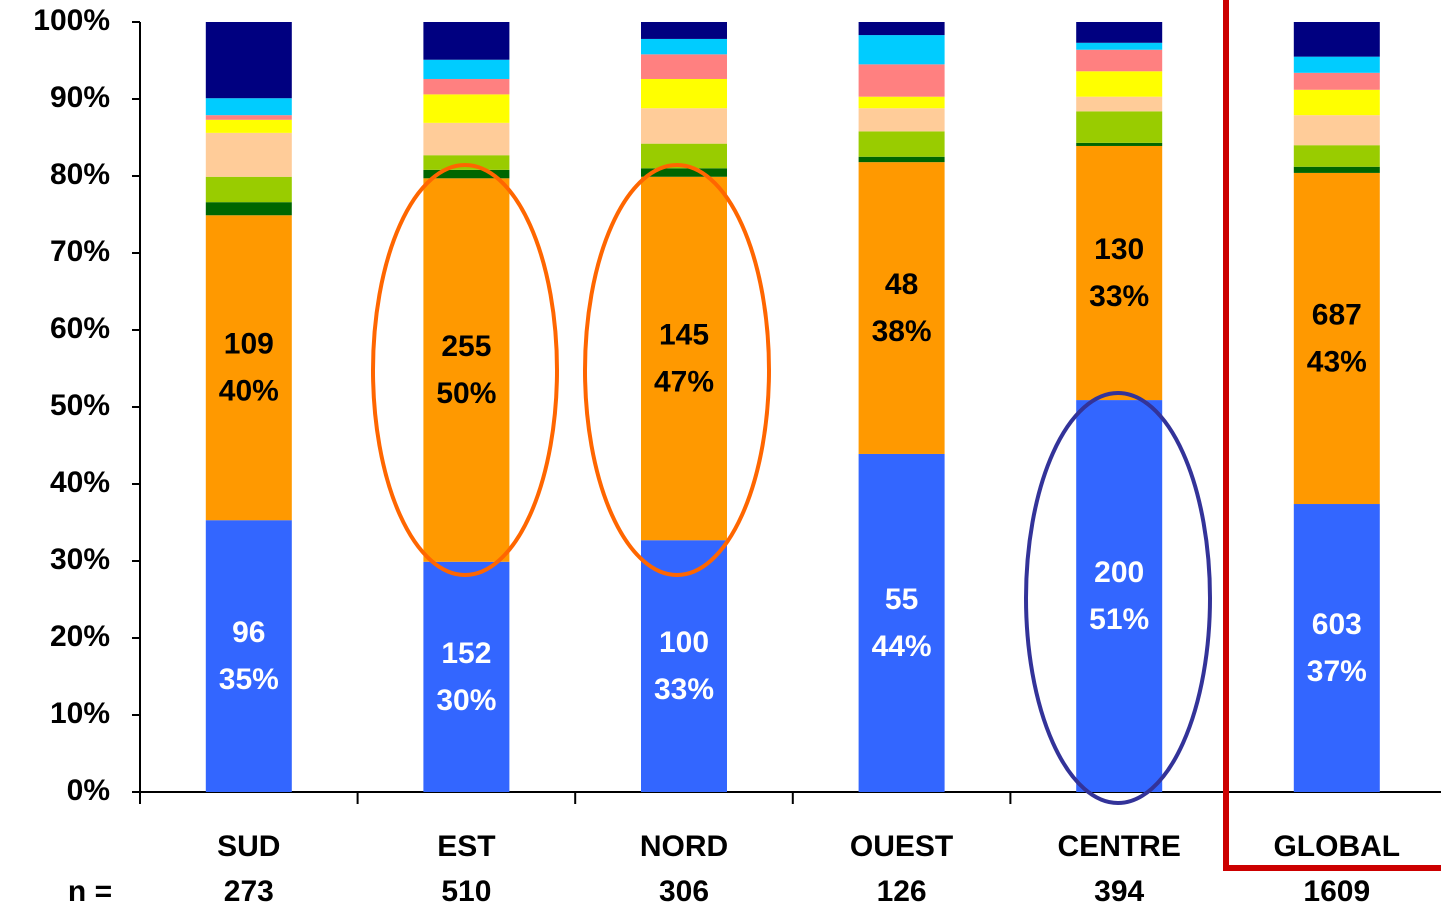 This screenshot has width=1441, height=910. Describe the element at coordinates (1336, 891) in the screenshot. I see `n-value: 1609` at that location.